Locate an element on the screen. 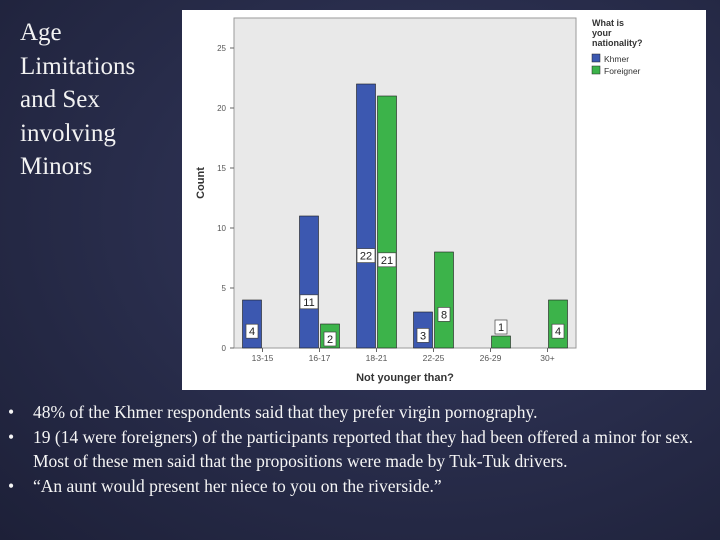  x-tick-label: 26-29 is located at coordinates (491, 358).